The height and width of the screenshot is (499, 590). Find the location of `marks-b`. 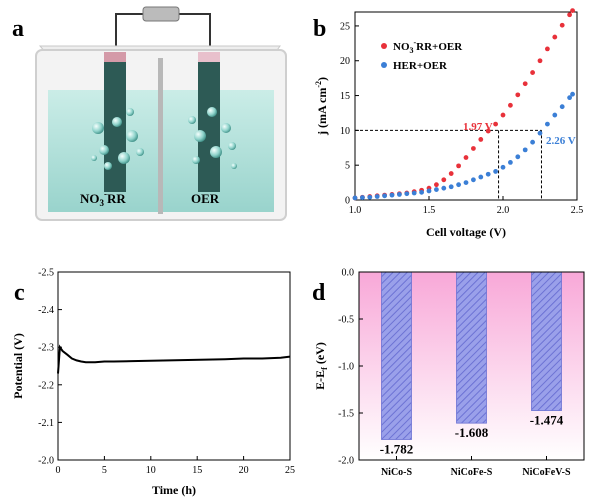

marks-b is located at coordinates (463, 104).